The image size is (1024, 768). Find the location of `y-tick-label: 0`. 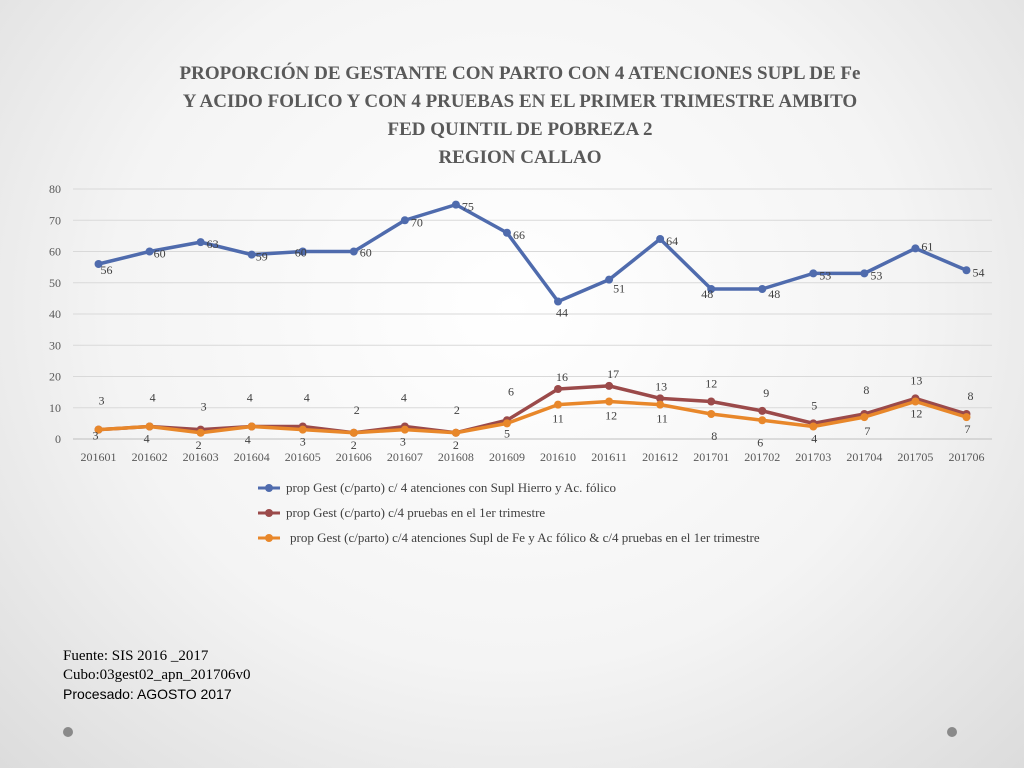

y-tick-label: 0 is located at coordinates (58, 439).